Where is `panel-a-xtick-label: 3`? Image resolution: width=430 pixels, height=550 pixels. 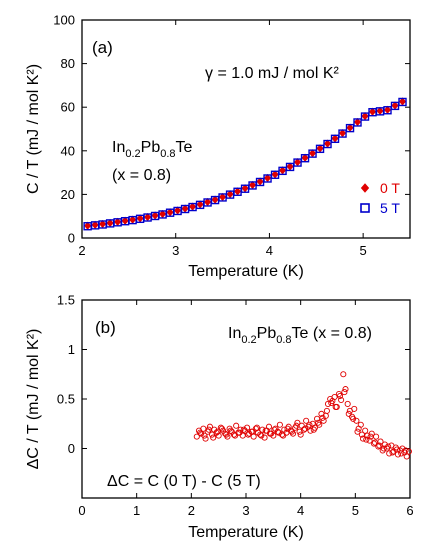
panel-a-xtick-label: 3 is located at coordinates (175, 250).